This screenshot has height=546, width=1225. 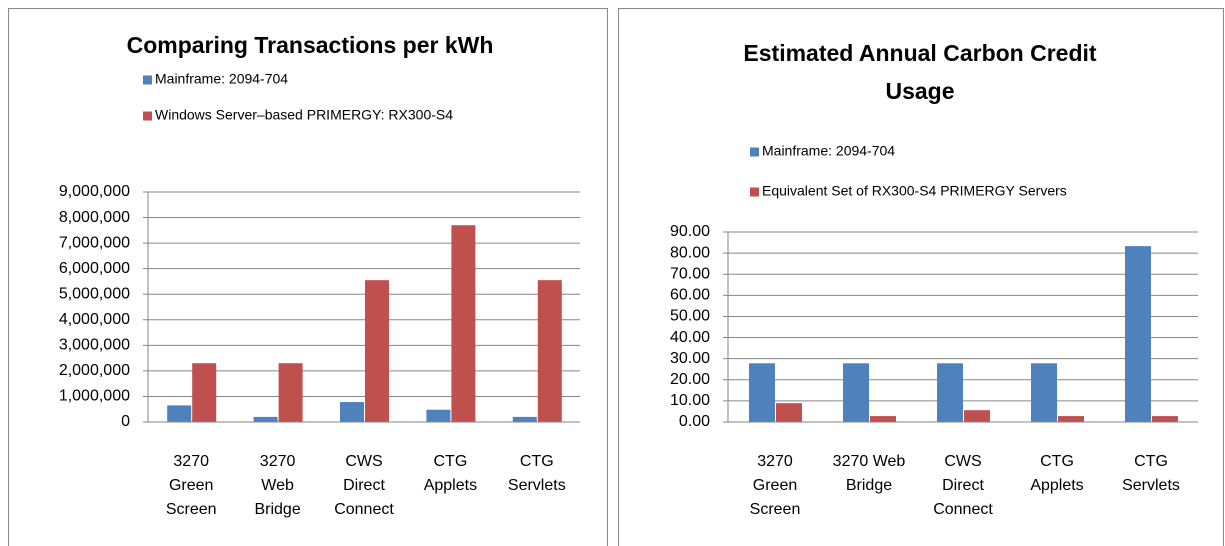 What do you see at coordinates (690, 273) in the screenshot?
I see `y-tick-label: 70.00` at bounding box center [690, 273].